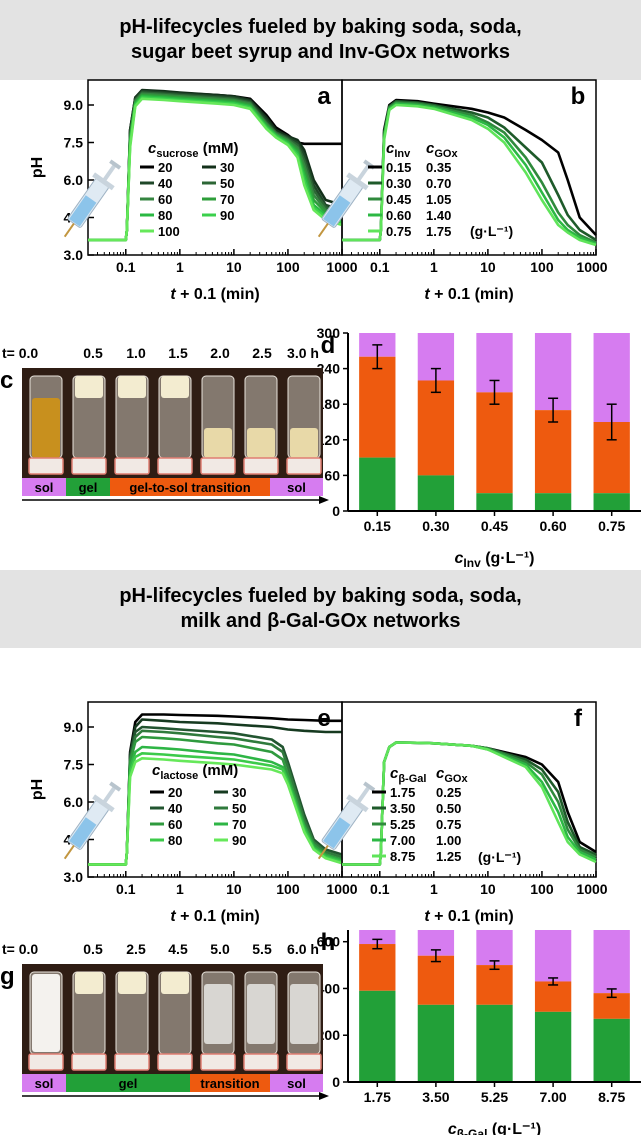  What do you see at coordinates (402, 792) in the screenshot?
I see `legend-label: 1.75` at bounding box center [402, 792].